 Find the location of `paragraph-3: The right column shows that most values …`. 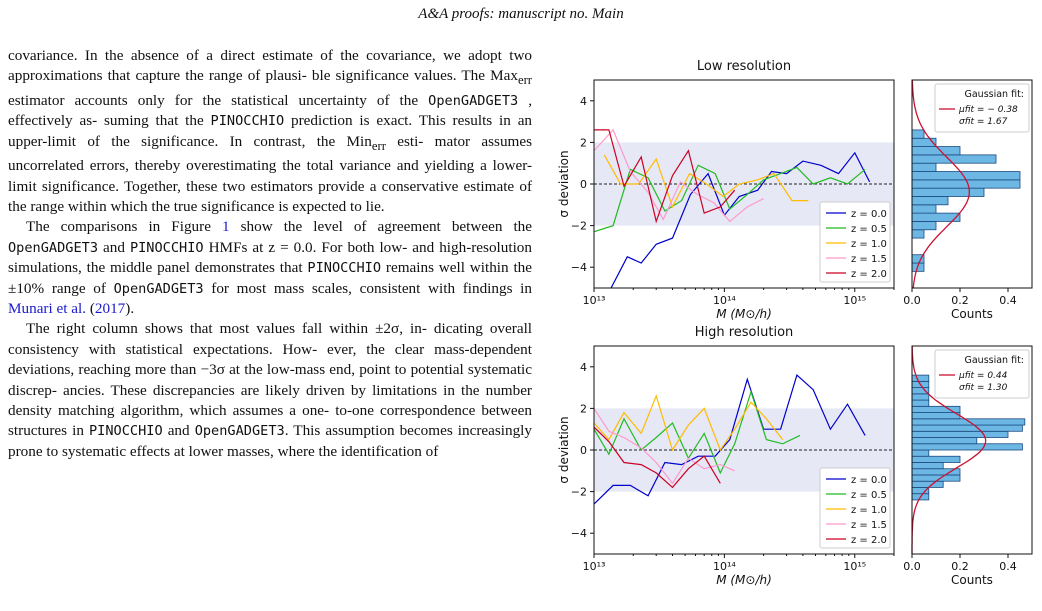

paragraph-3: The right column shows that most values … is located at coordinates (270, 390).